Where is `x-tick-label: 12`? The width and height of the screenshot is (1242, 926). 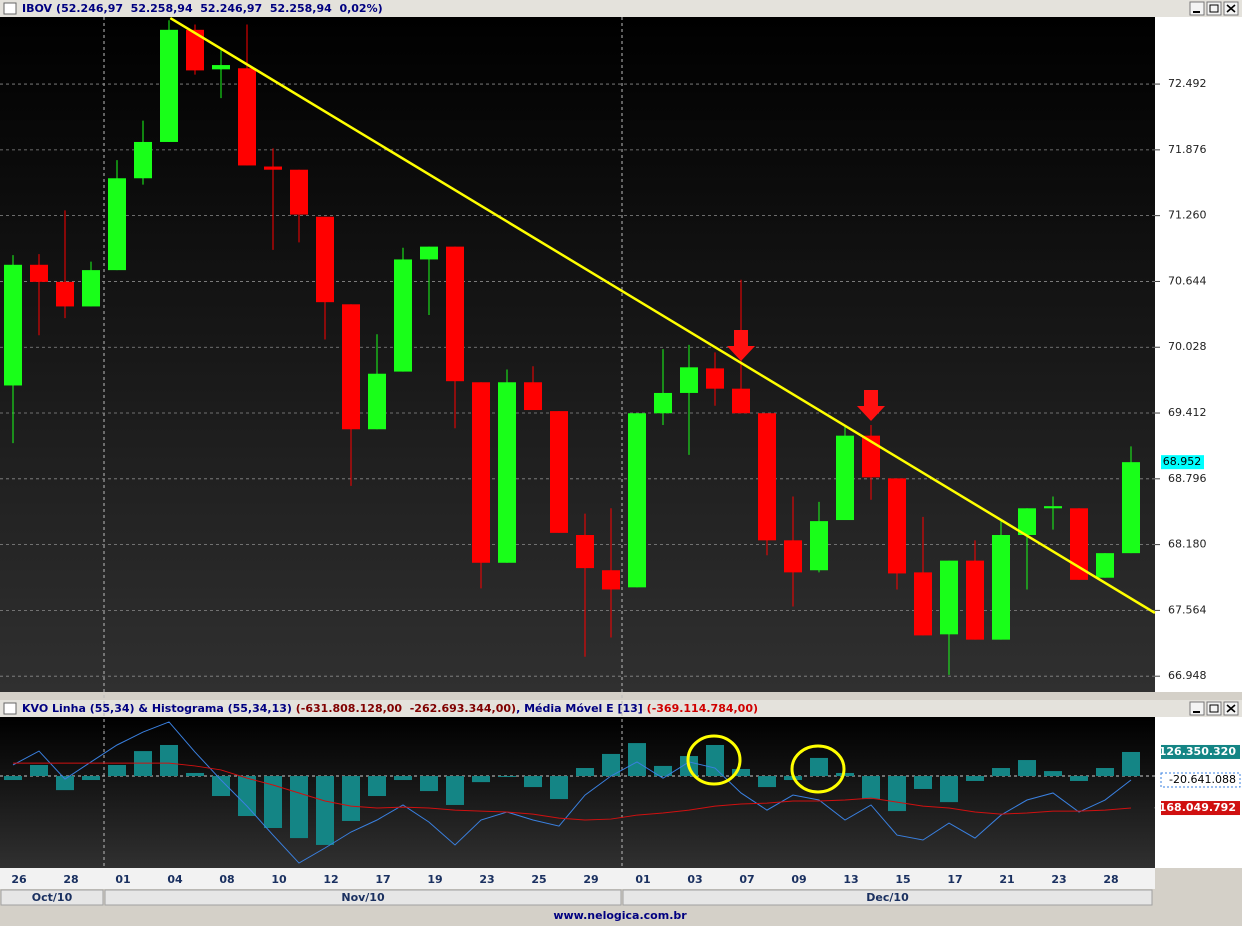
x-tick-label: 12 is located at coordinates (330, 879).